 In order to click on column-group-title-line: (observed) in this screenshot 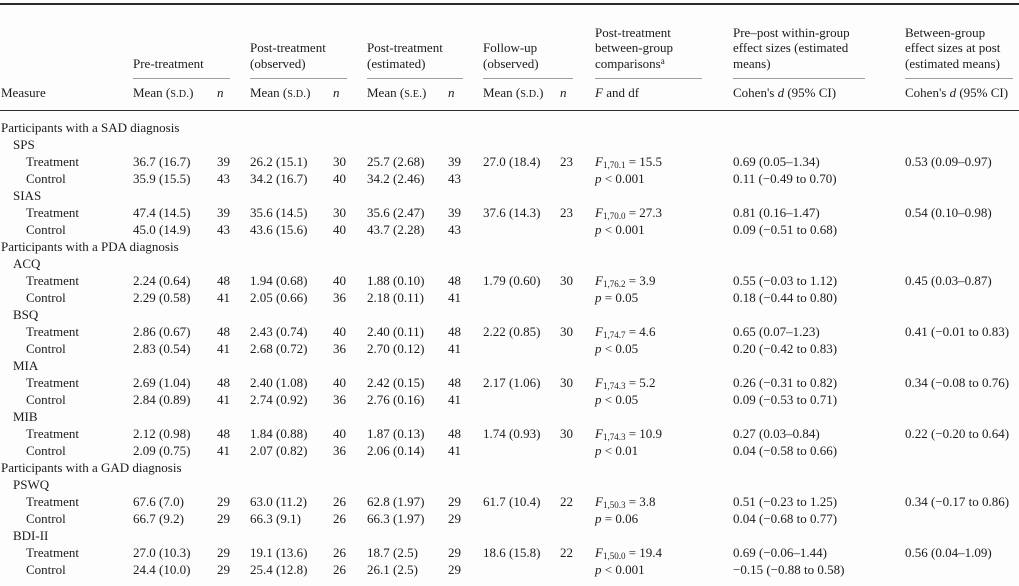, I will do `click(511, 63)`.